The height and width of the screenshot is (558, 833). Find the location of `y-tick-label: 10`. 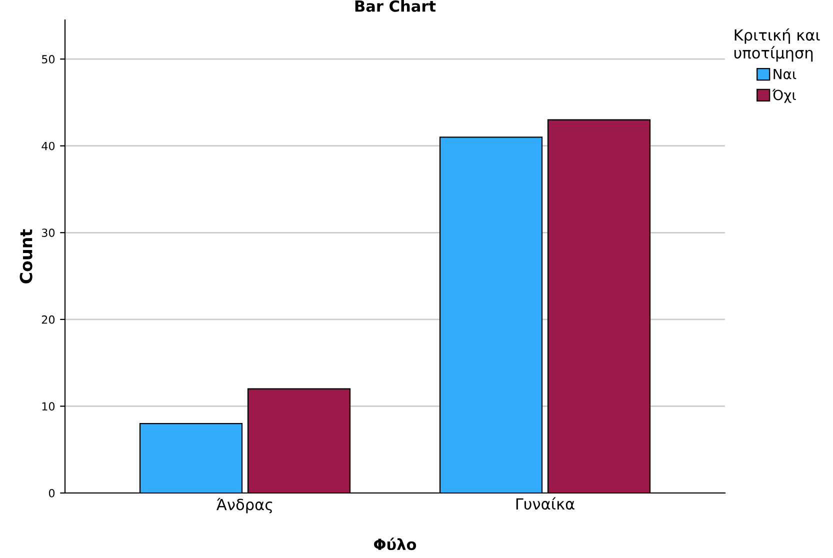

y-tick-label: 10 is located at coordinates (48, 406).